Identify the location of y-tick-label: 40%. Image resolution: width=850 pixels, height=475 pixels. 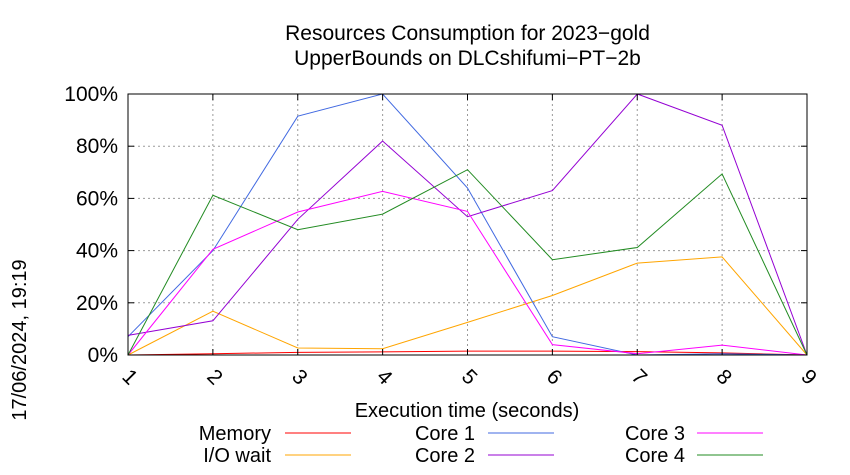
(97, 251).